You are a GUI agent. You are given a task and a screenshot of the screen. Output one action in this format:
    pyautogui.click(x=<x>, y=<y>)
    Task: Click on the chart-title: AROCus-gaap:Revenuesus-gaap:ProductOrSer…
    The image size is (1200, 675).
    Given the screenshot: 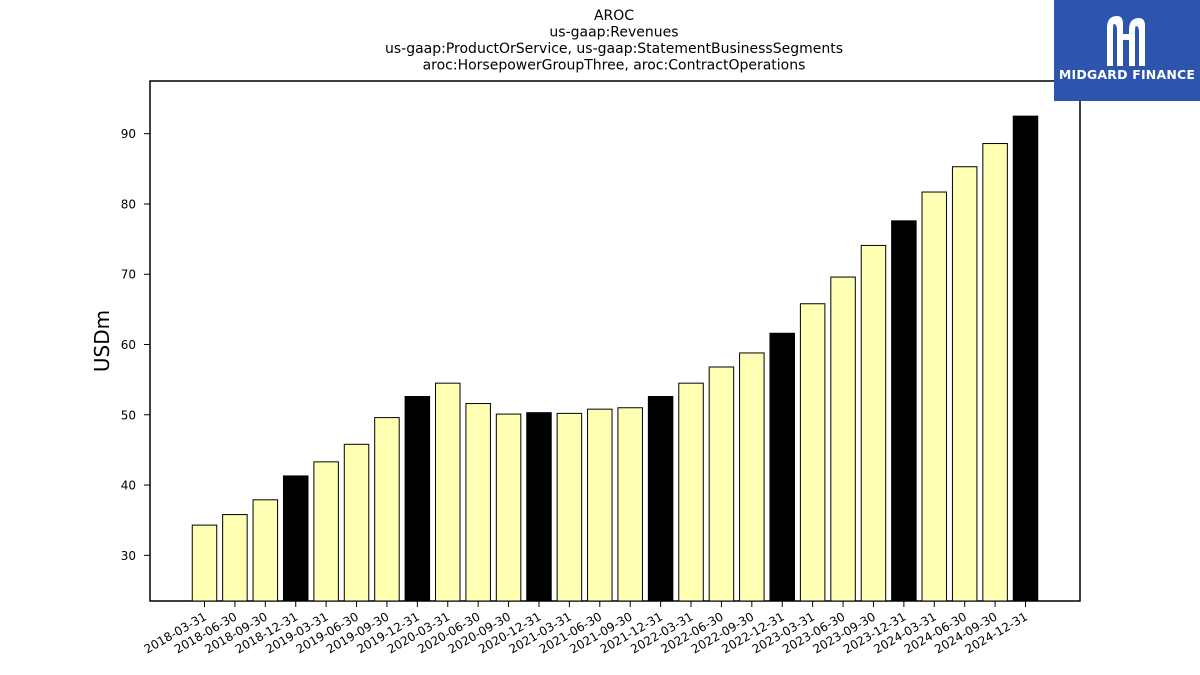 What is the action you would take?
    pyautogui.click(x=614, y=41)
    